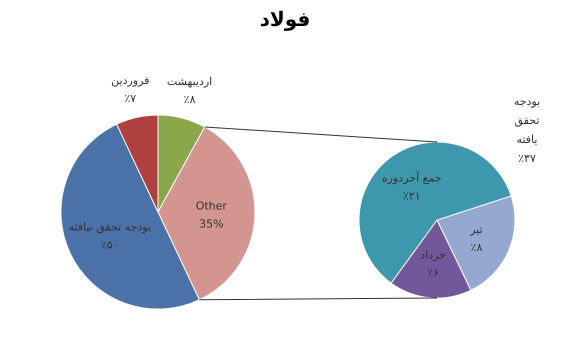 The image size is (571, 340). I want to click on slice-label: اردیبهشت, so click(189, 81).